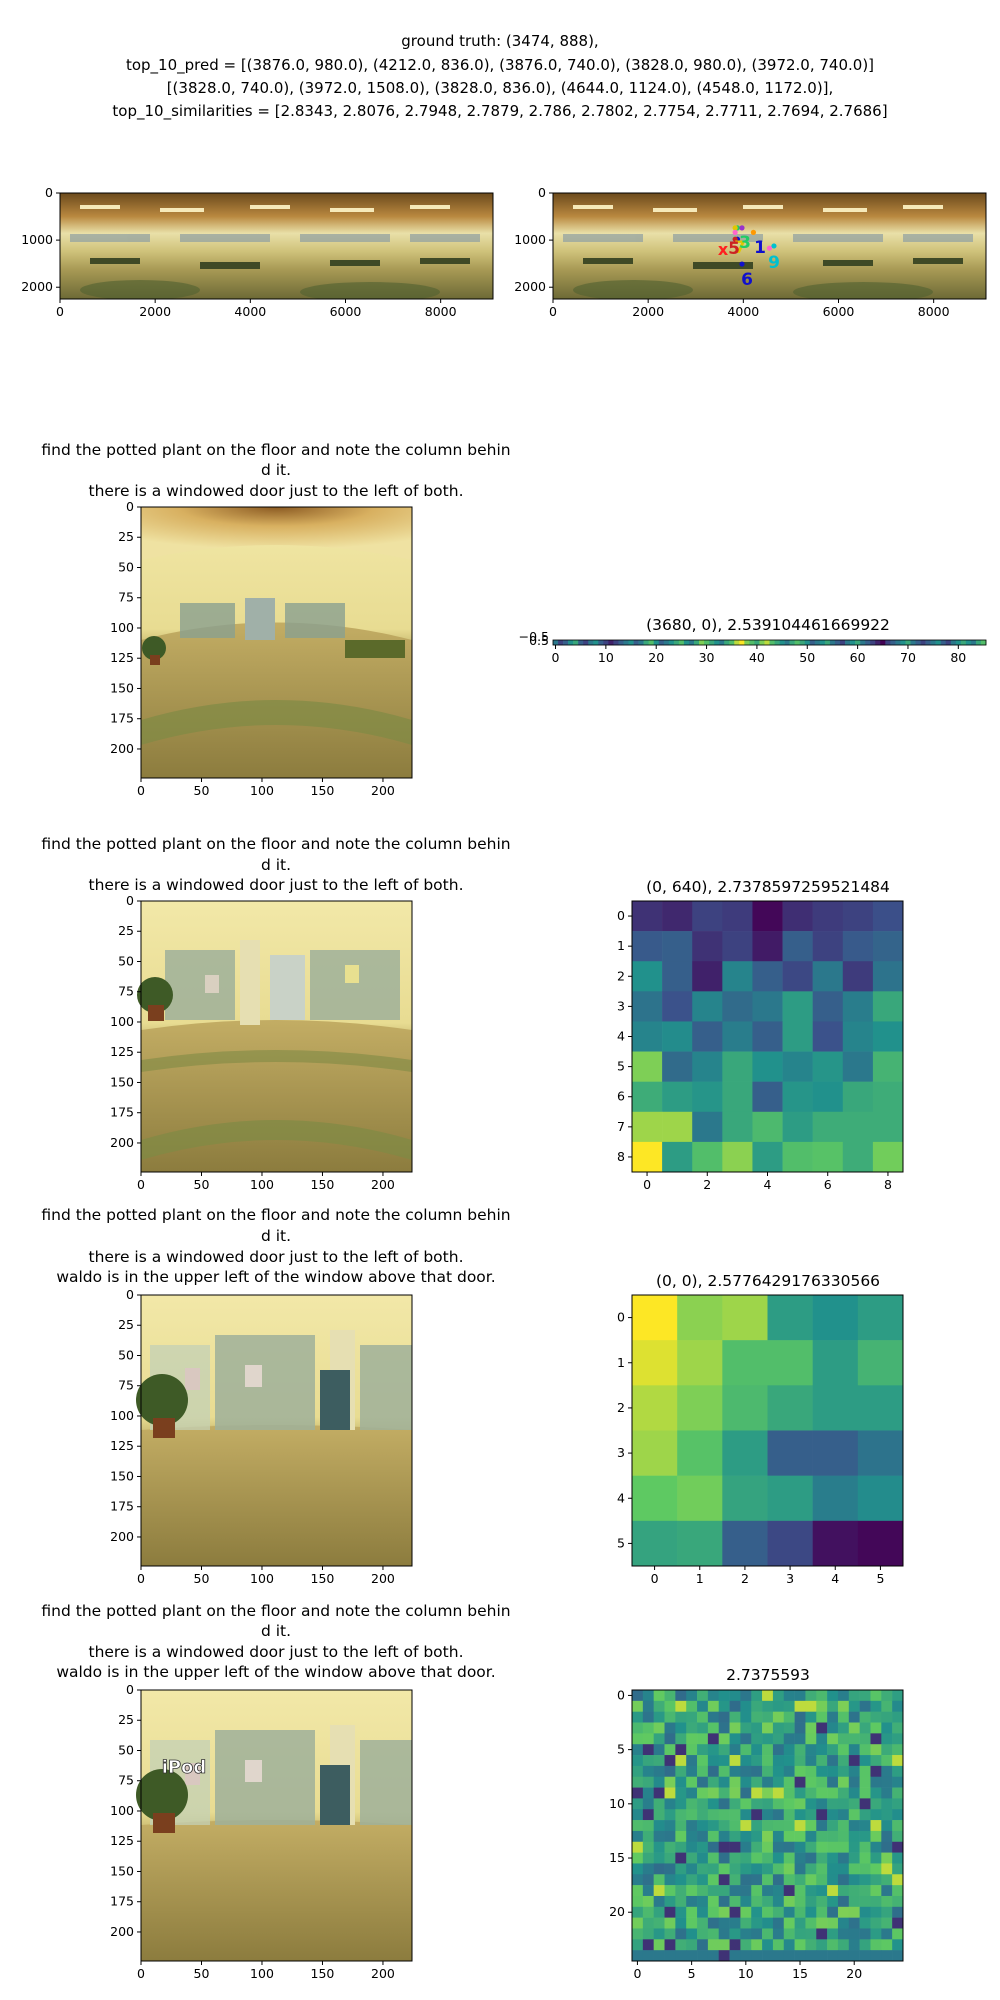  Describe the element at coordinates (934, 311) in the screenshot. I see `tick-label: 8000` at that location.